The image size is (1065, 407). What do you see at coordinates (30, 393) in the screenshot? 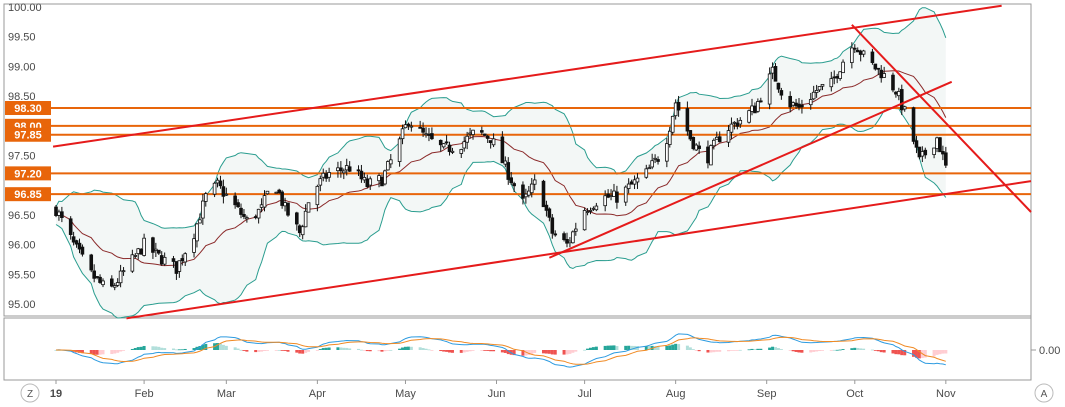
I see `zoom-button: Z` at bounding box center [30, 393].